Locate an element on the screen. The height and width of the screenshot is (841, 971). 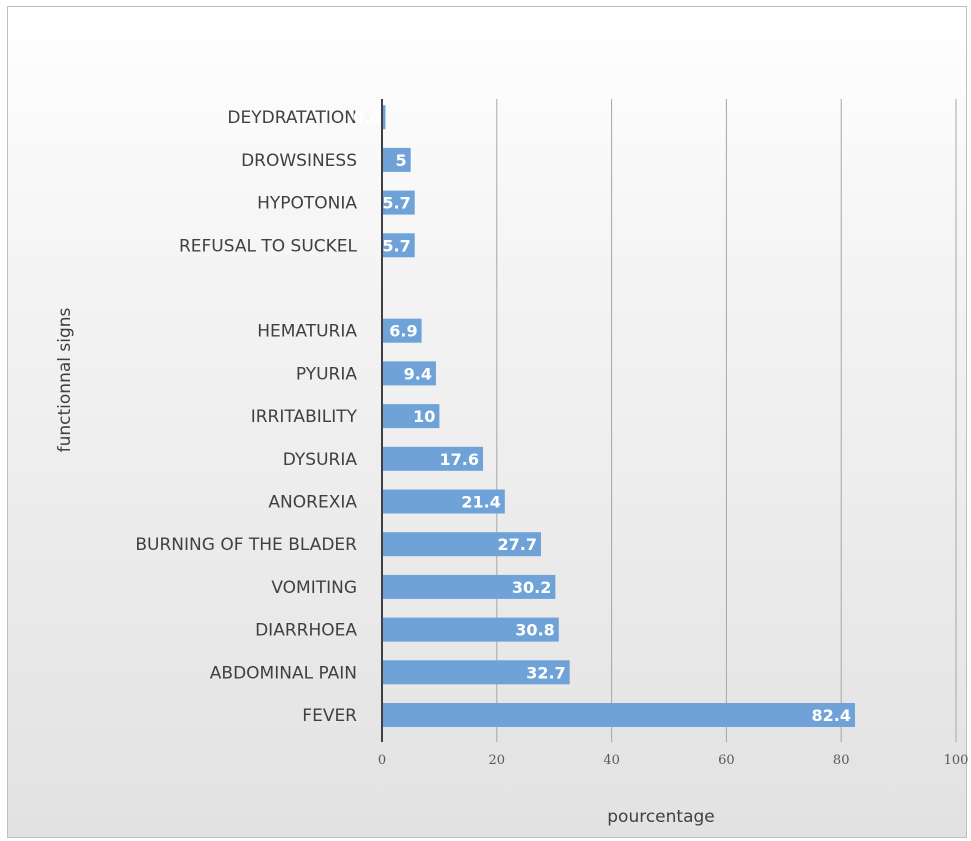
category-label: HYPOTONIA is located at coordinates (307, 204).